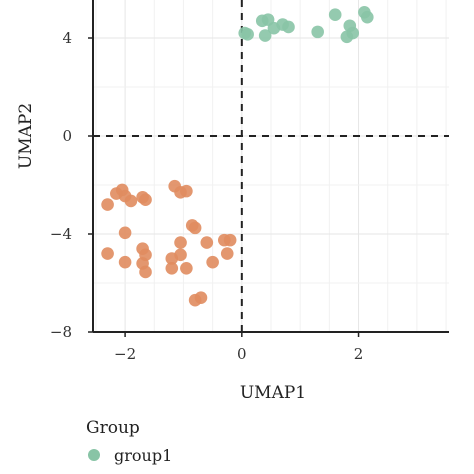 Image resolution: width=474 pixels, height=474 pixels. I want to click on y-tick-label: −8, so click(61, 332).